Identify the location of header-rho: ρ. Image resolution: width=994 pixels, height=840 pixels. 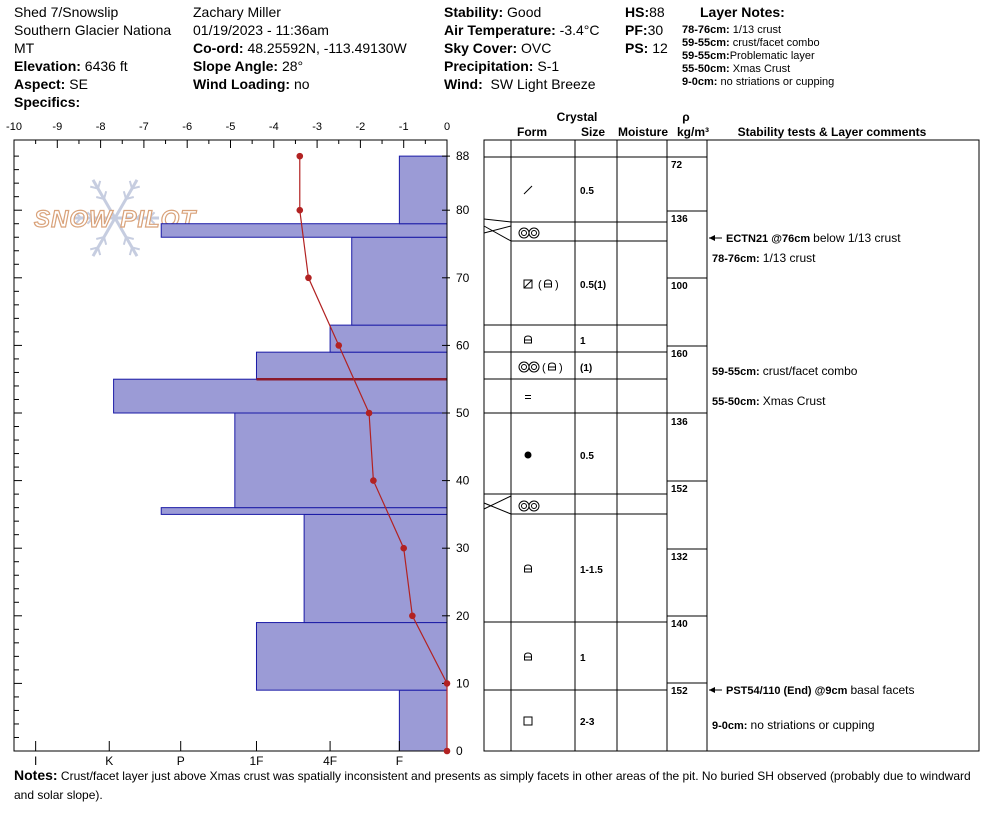
(685, 117).